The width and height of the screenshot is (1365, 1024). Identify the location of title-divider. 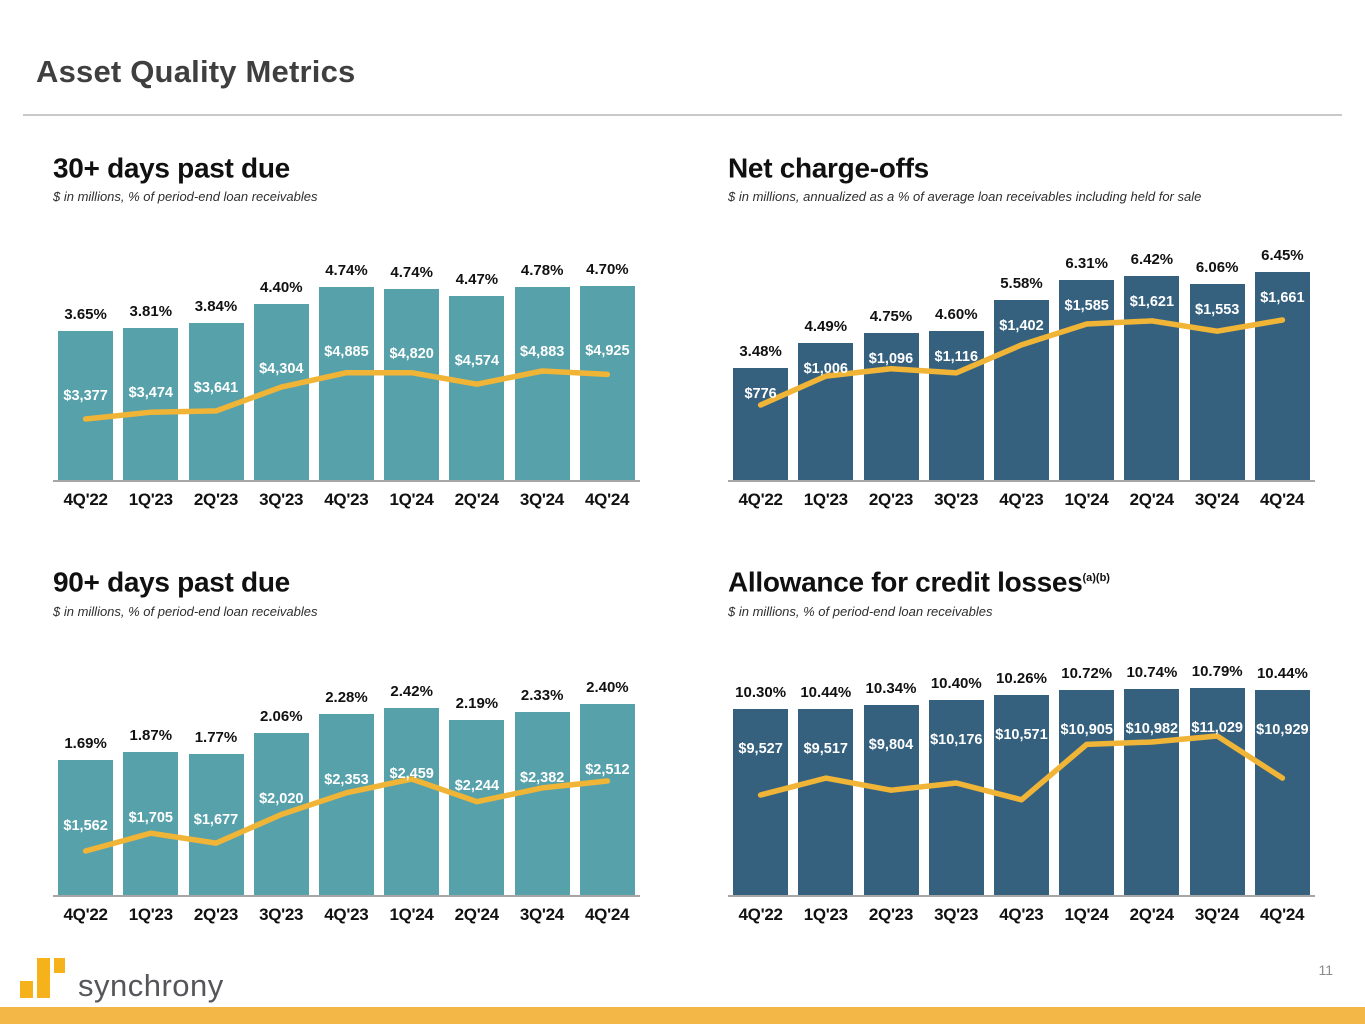
(682, 115).